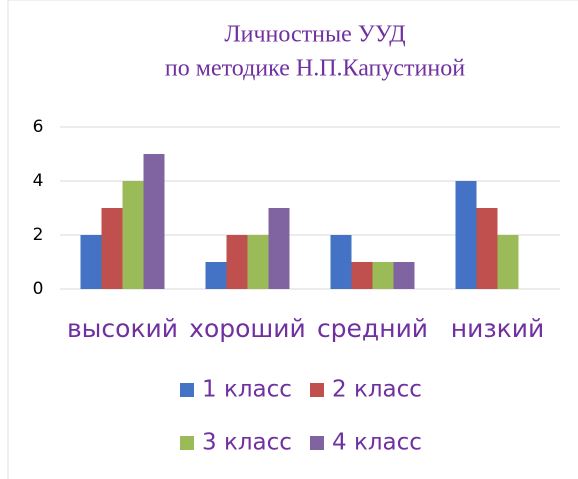  Describe the element at coordinates (372, 328) in the screenshot. I see `x-tick-label: средний` at that location.